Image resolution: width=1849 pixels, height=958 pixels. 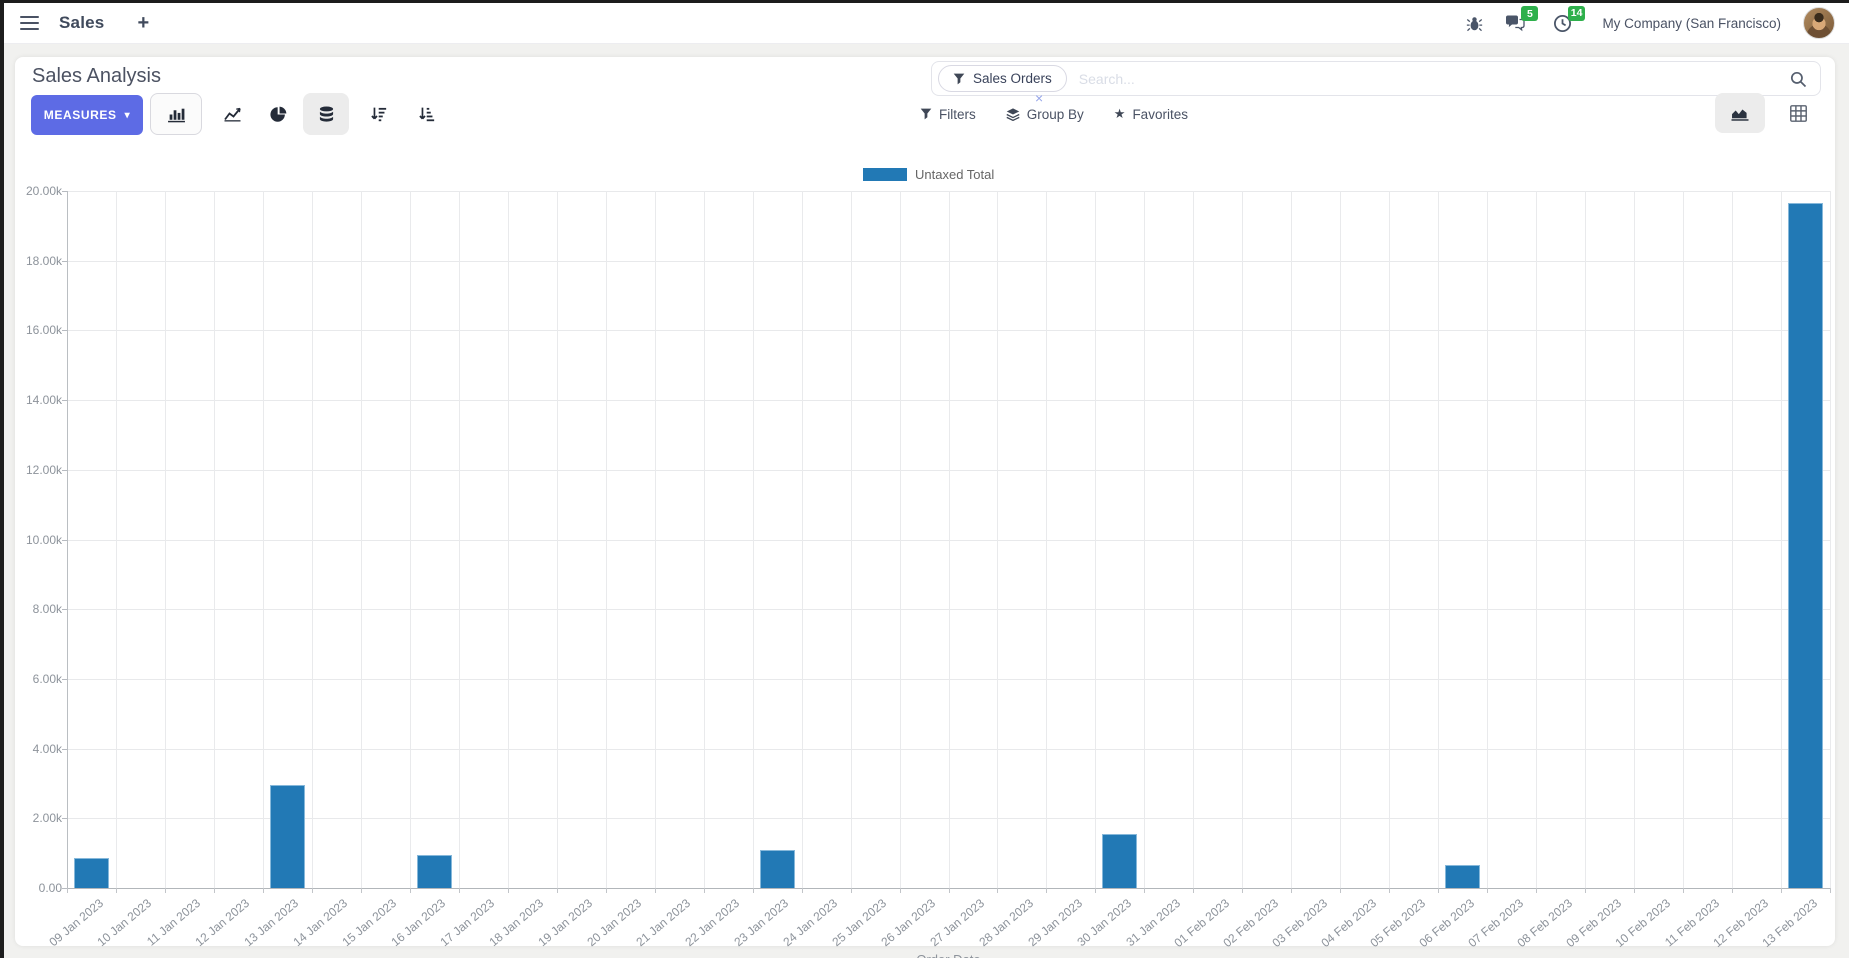 I want to click on activities-badge: 14, so click(x=1576, y=13).